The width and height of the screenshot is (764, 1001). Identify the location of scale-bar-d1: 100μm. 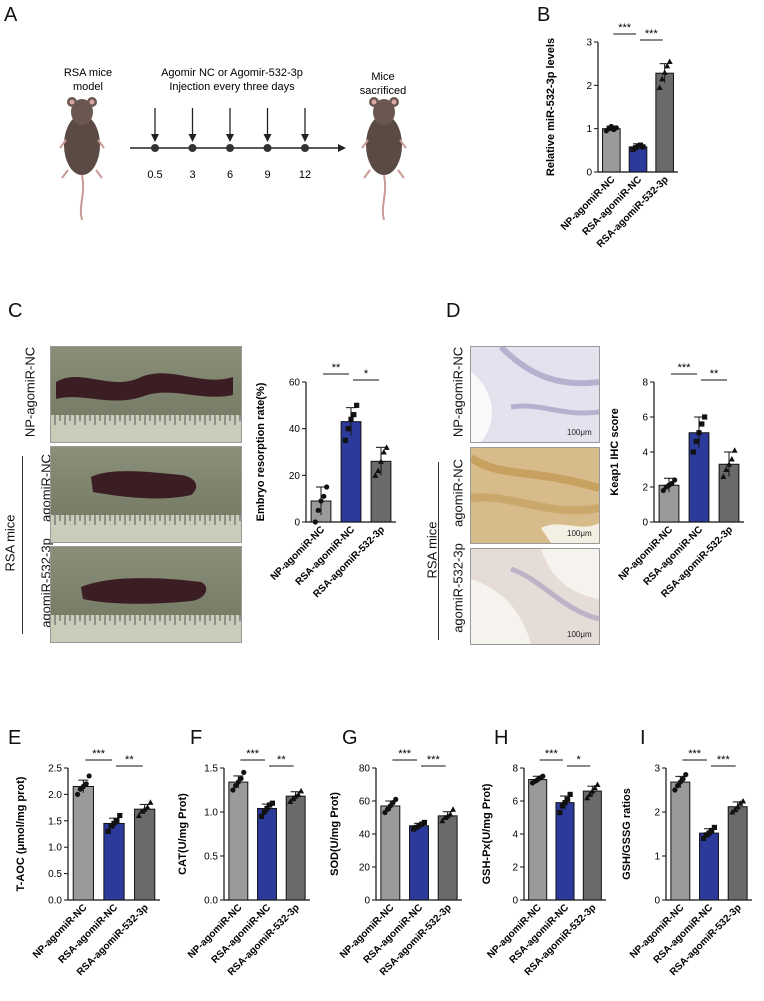
(579, 432).